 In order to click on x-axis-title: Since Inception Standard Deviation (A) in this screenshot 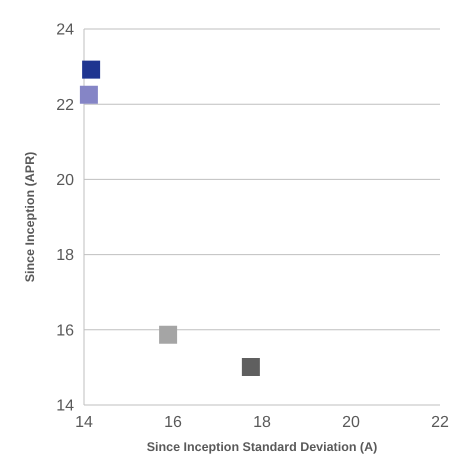, I will do `click(262, 447)`.